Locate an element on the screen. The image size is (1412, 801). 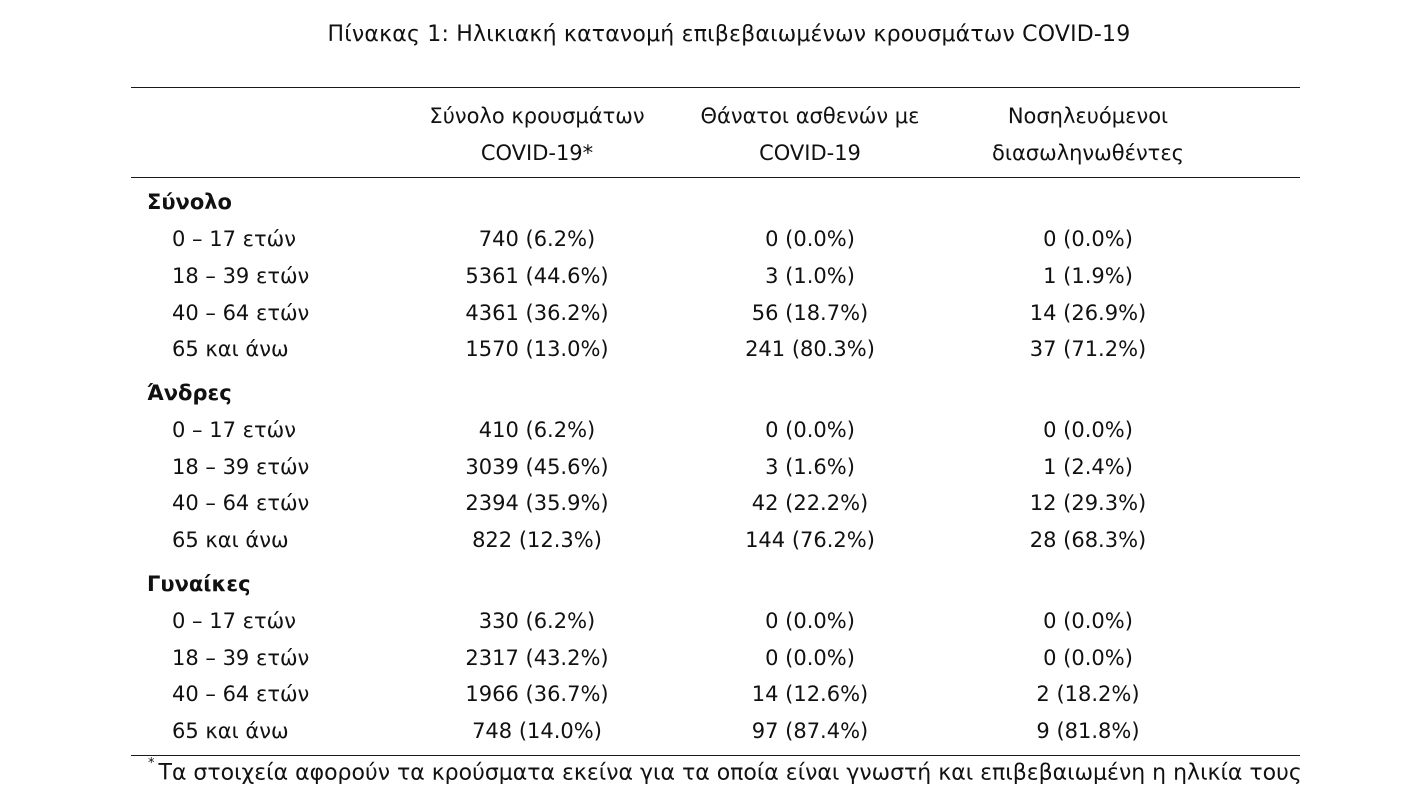
column-header-total-cases: Σύνολο κρουσμάτων COVID-19* is located at coordinates (537, 135).